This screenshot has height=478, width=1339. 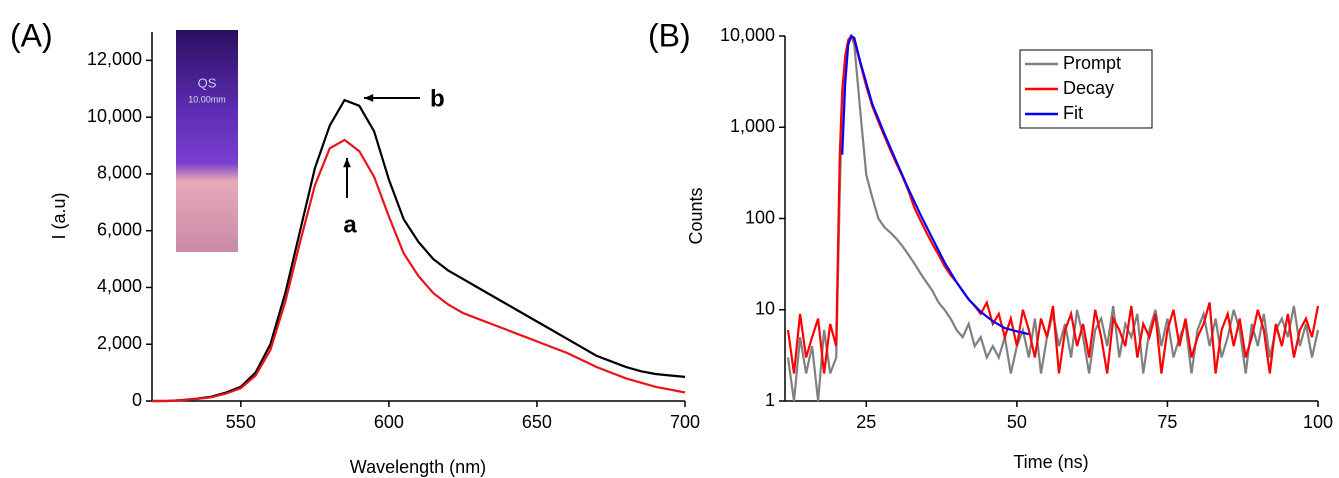 I want to click on x-tick-label: 100, so click(x=1318, y=422).